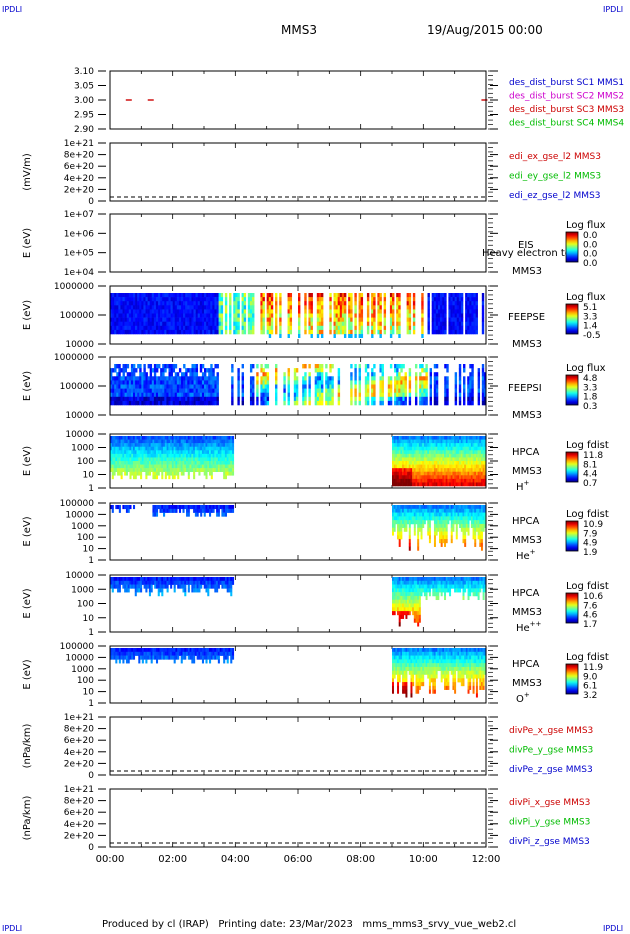 The height and width of the screenshot is (934, 630). I want to click on header-corner-tr: IPDLI, so click(613, 9).